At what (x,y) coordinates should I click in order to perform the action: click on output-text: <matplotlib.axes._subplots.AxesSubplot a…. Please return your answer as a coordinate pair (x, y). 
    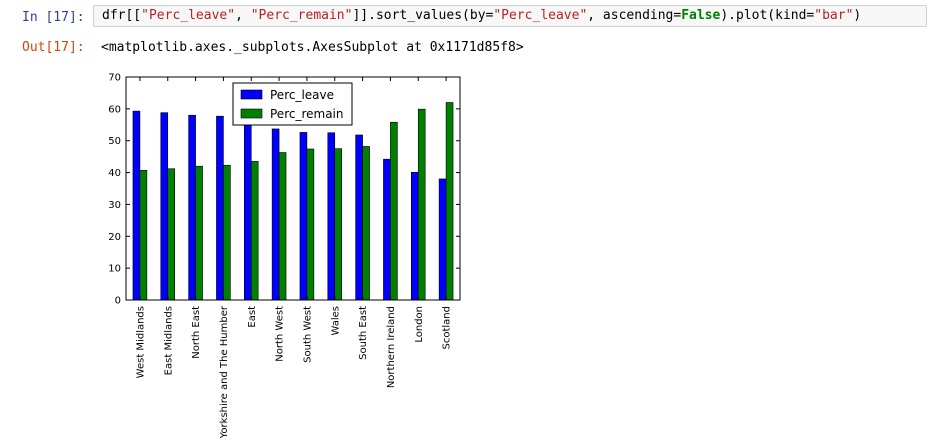
    Looking at the image, I should click on (312, 47).